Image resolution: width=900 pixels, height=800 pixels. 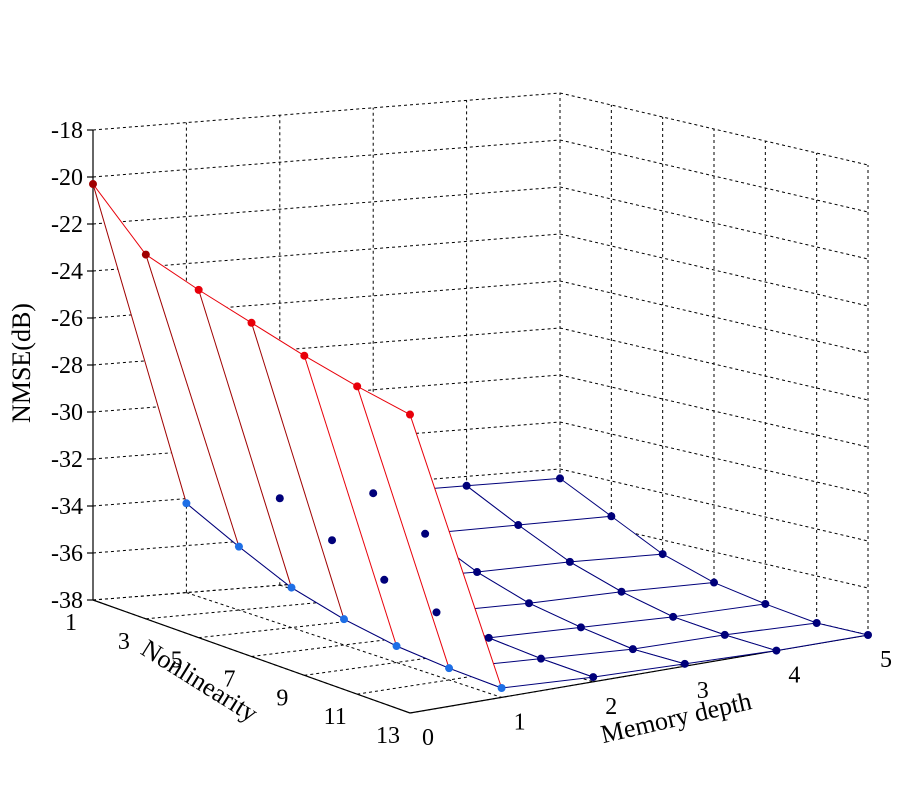 What do you see at coordinates (71, 623) in the screenshot?
I see `y-tick-label: 1` at bounding box center [71, 623].